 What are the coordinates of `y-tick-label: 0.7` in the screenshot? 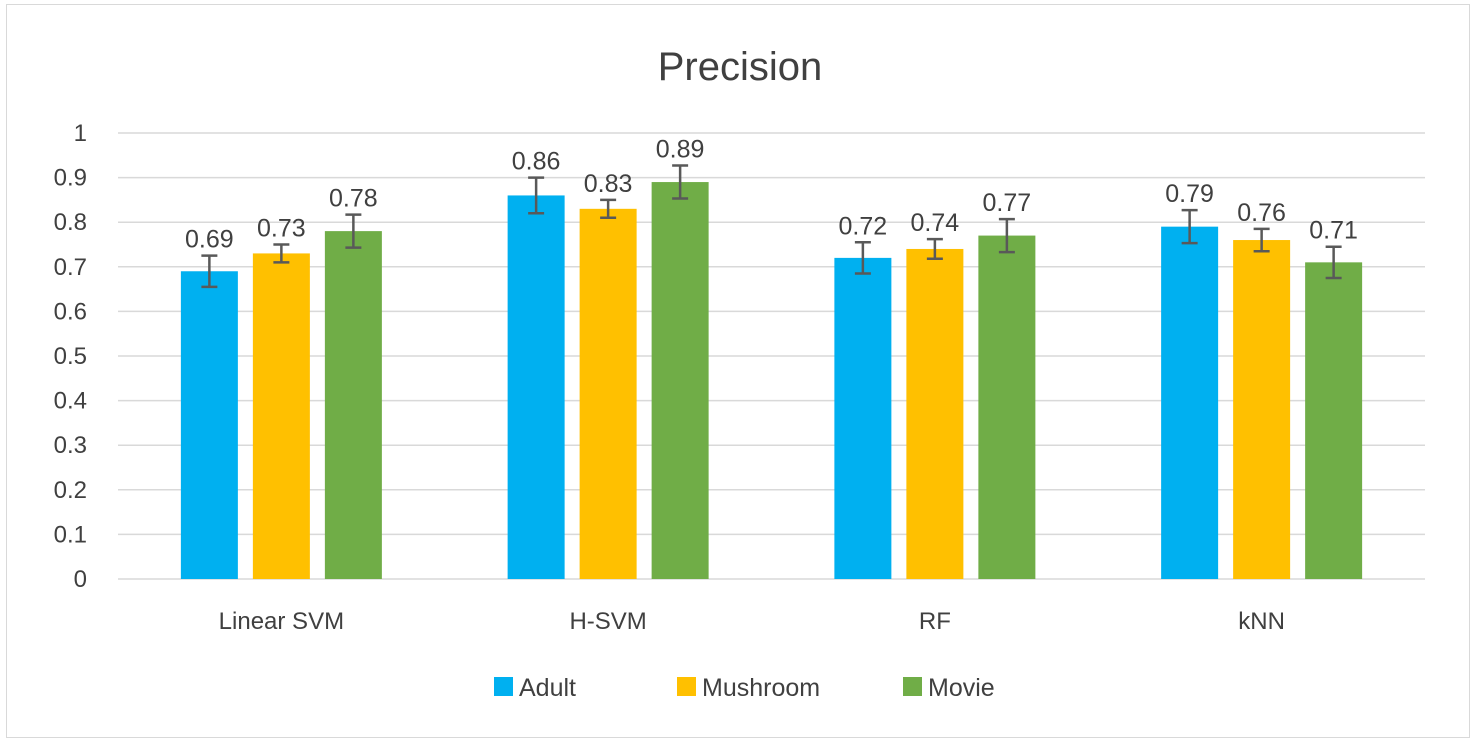 It's located at (70, 267).